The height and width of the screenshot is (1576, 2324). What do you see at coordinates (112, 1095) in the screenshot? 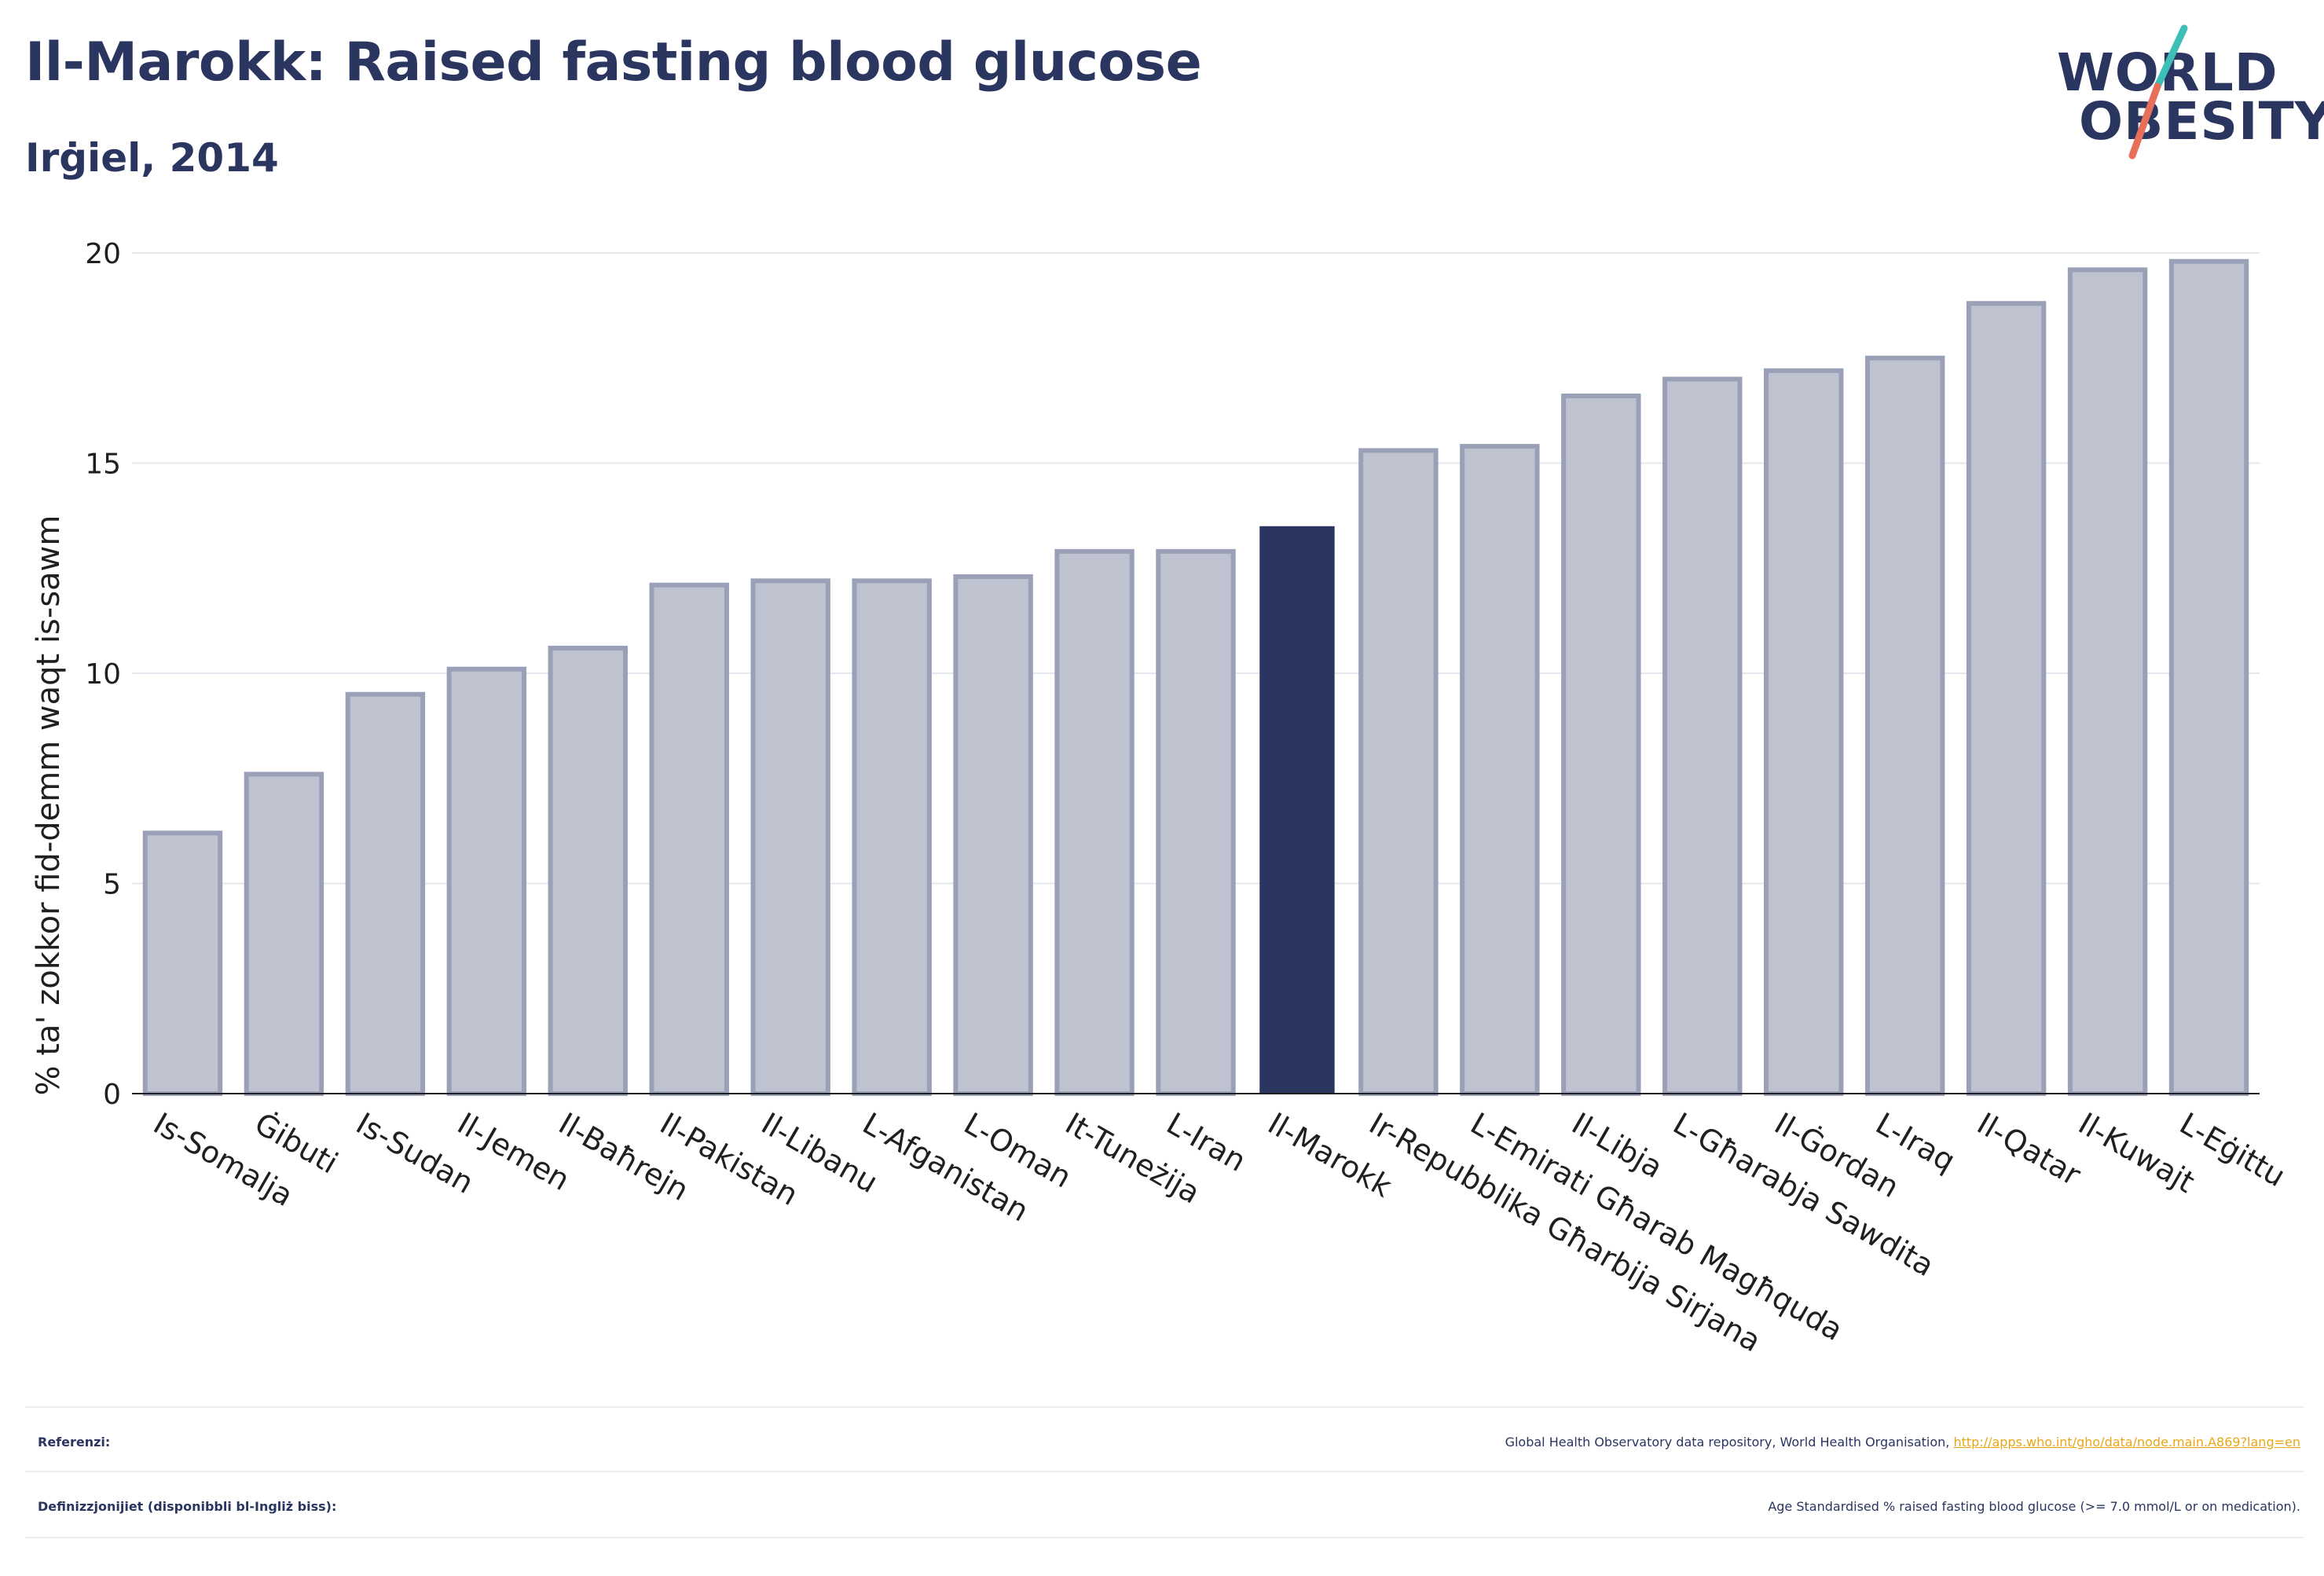
I see `y-tick-label: 0` at bounding box center [112, 1095].